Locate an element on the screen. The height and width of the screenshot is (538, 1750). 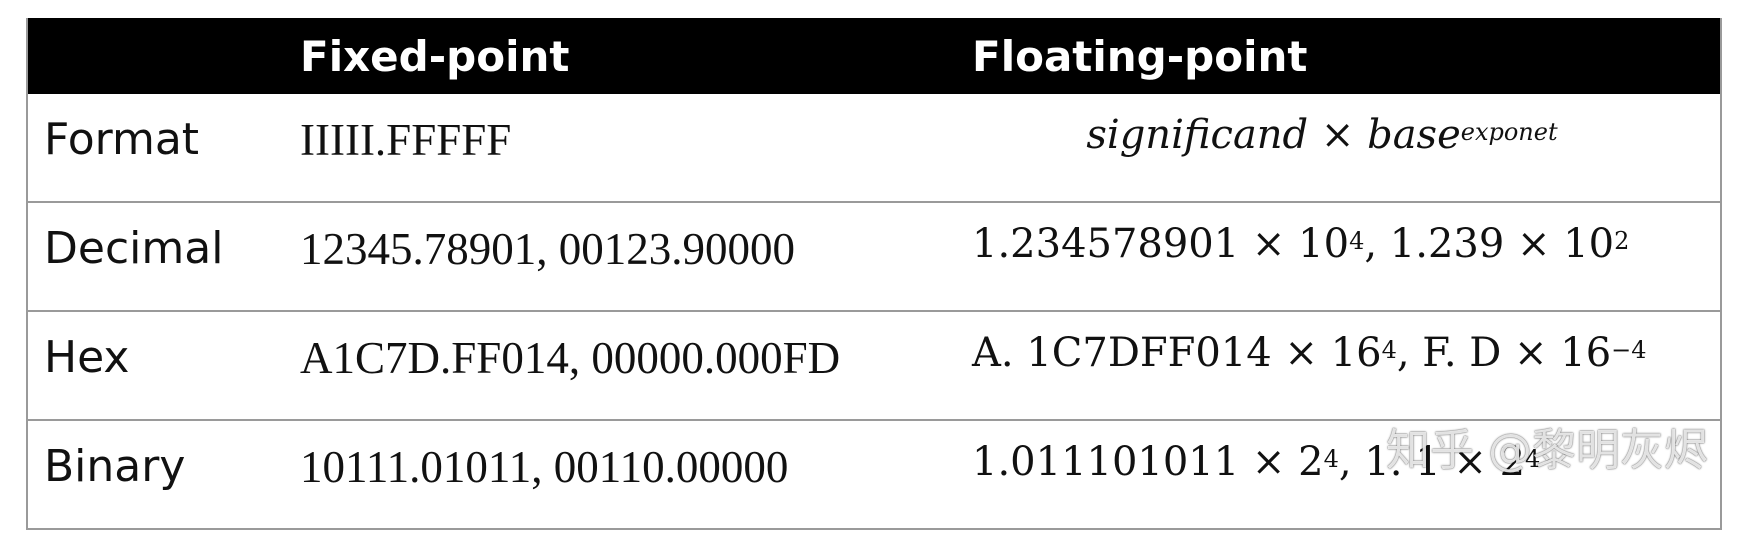
row-label: Hex is located at coordinates (87, 357).